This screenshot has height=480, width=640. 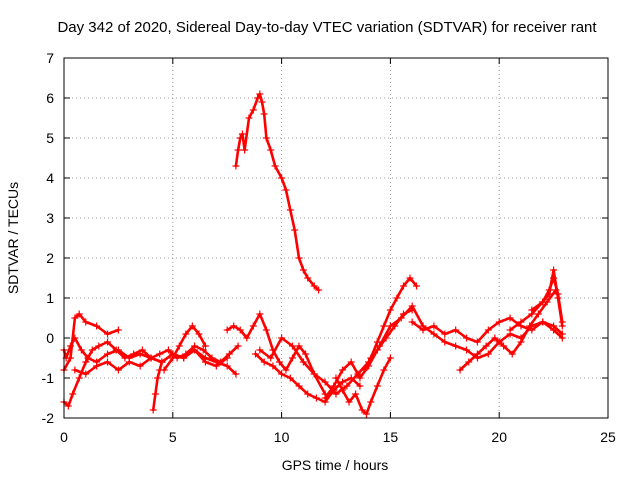 What do you see at coordinates (50, 298) in the screenshot?
I see `y-tick-label: 1` at bounding box center [50, 298].